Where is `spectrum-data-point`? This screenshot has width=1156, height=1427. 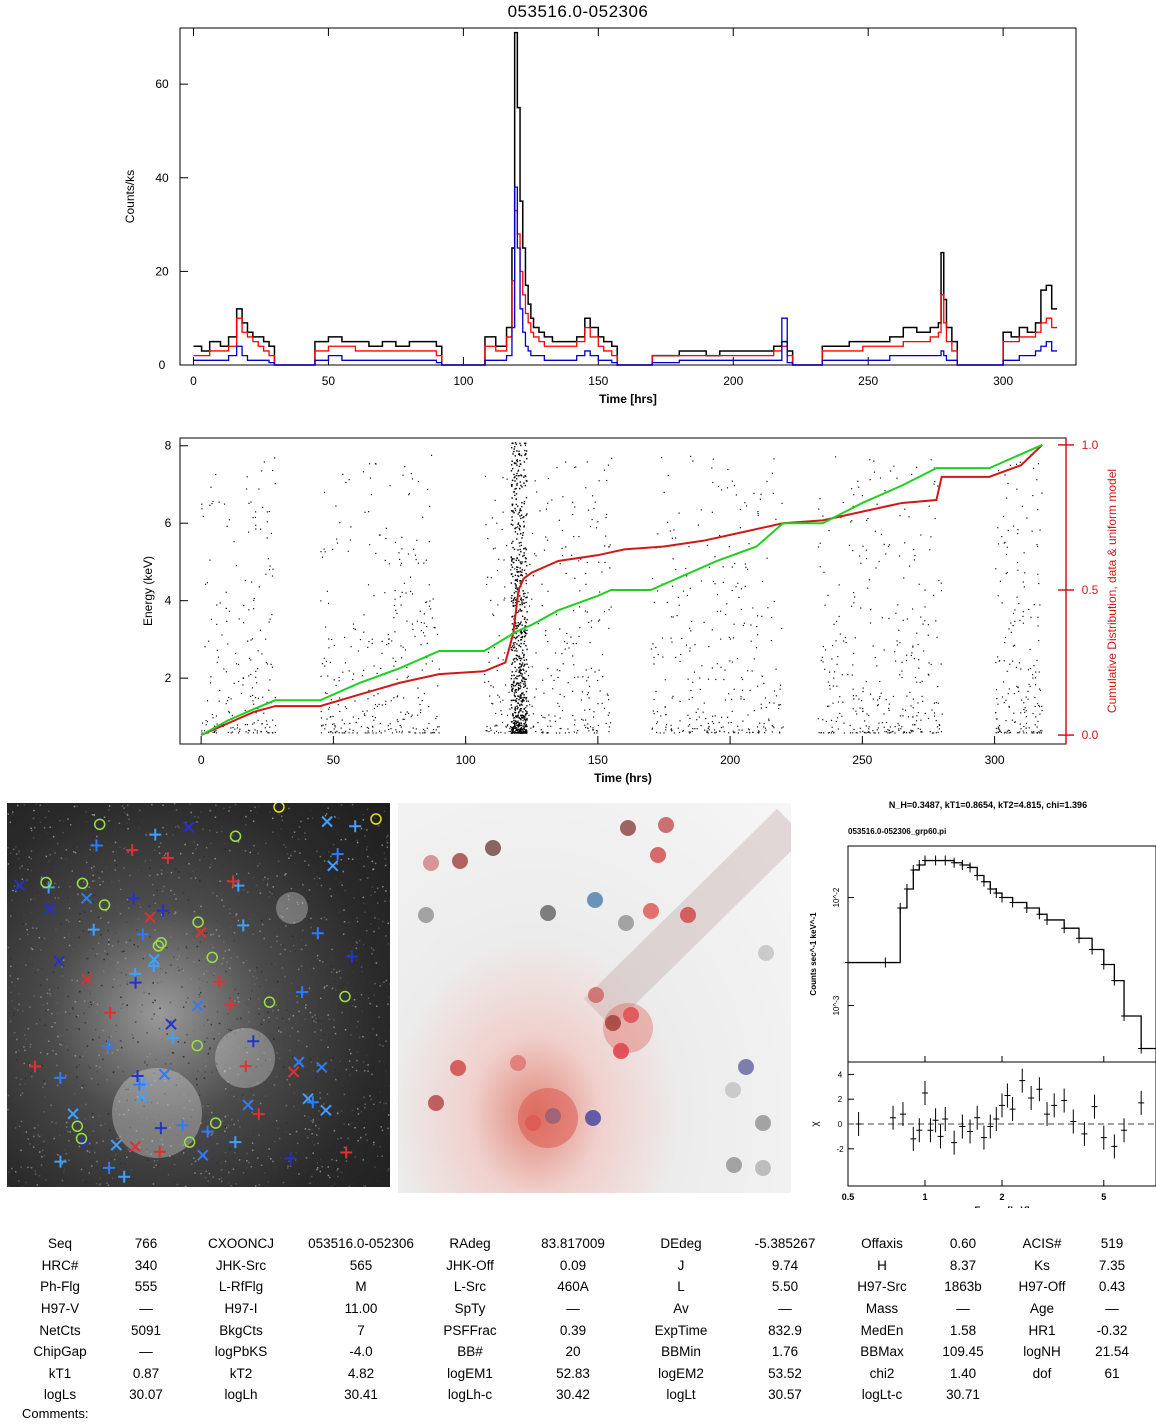 spectrum-data-point is located at coordinates (1154, 1048).